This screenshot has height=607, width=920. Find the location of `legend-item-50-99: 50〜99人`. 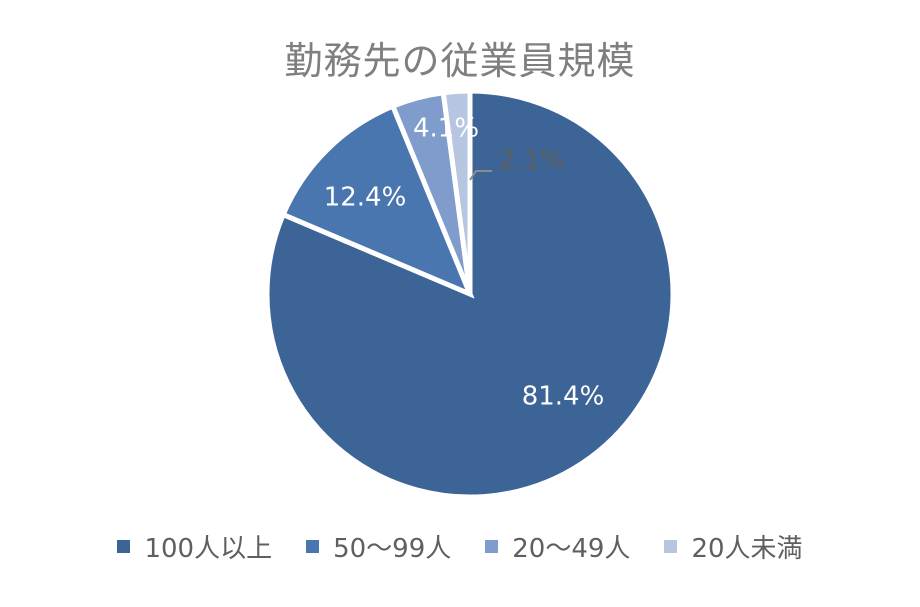

legend-item-50-99: 50〜99人 is located at coordinates (378, 546).